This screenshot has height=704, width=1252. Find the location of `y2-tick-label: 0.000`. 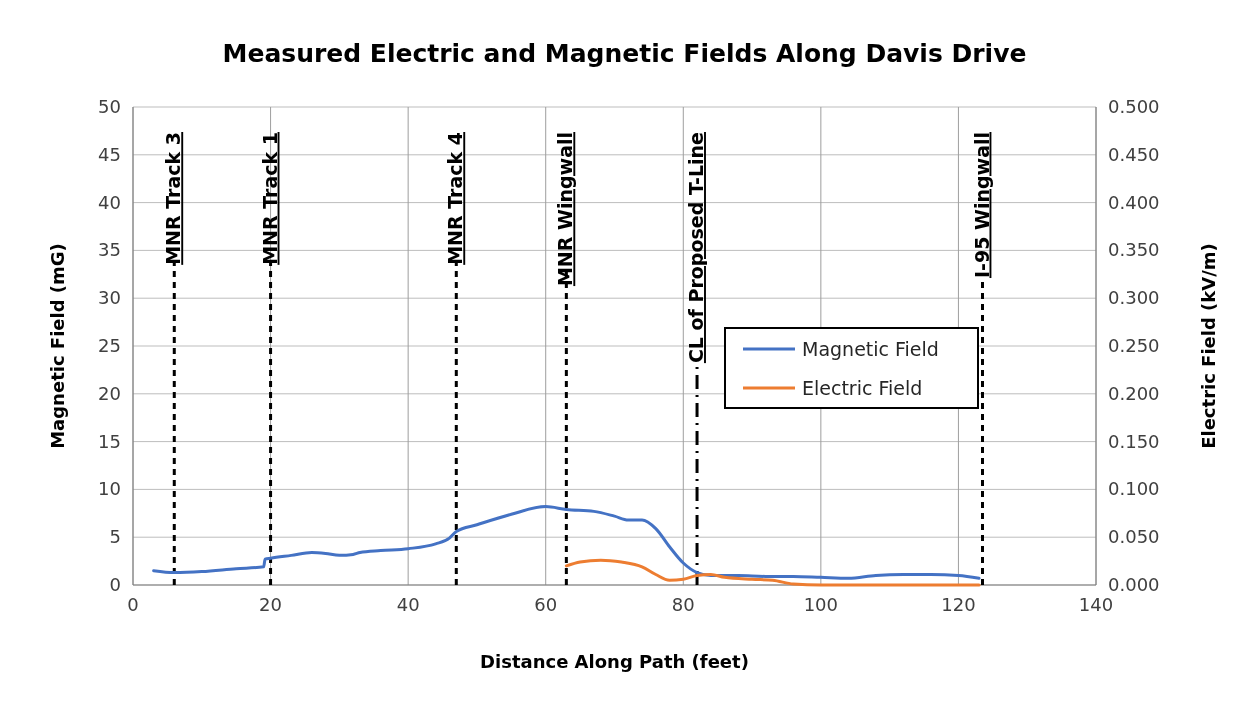

y2-tick-label: 0.000 is located at coordinates (1134, 584).